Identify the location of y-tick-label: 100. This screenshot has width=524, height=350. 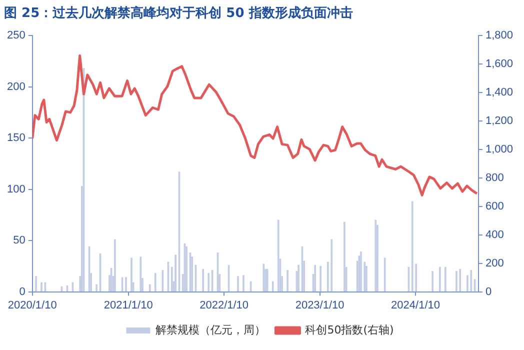
(16, 189).